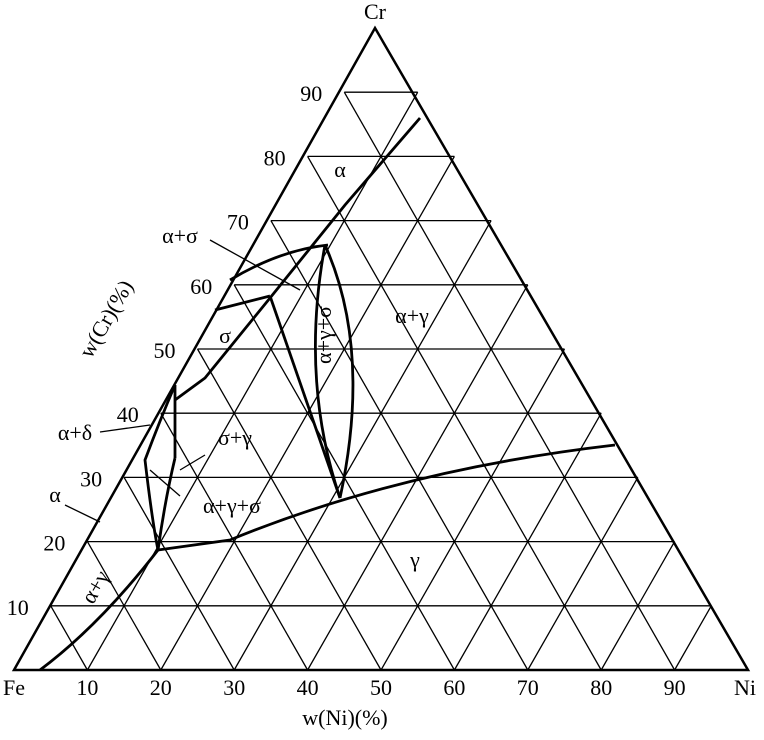 This screenshot has height=740, width=764. I want to click on left-tick-label: 30, so click(91, 478).